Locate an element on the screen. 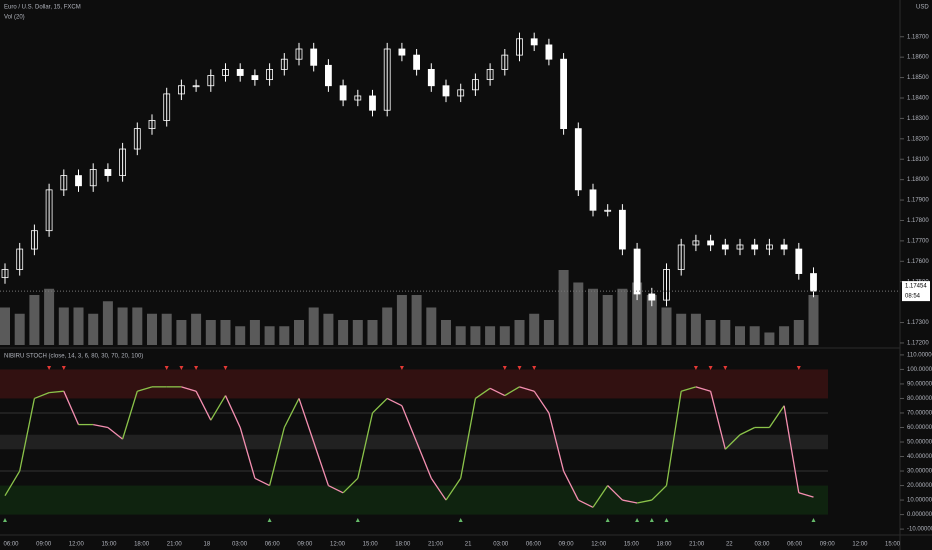 This screenshot has width=932, height=550. countdown: 08:54 is located at coordinates (913, 297).